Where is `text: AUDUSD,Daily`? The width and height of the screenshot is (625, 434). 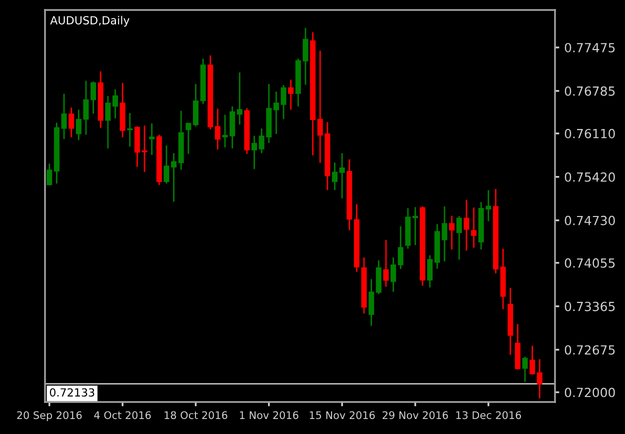 text: AUDUSD,Daily is located at coordinates (90, 21).